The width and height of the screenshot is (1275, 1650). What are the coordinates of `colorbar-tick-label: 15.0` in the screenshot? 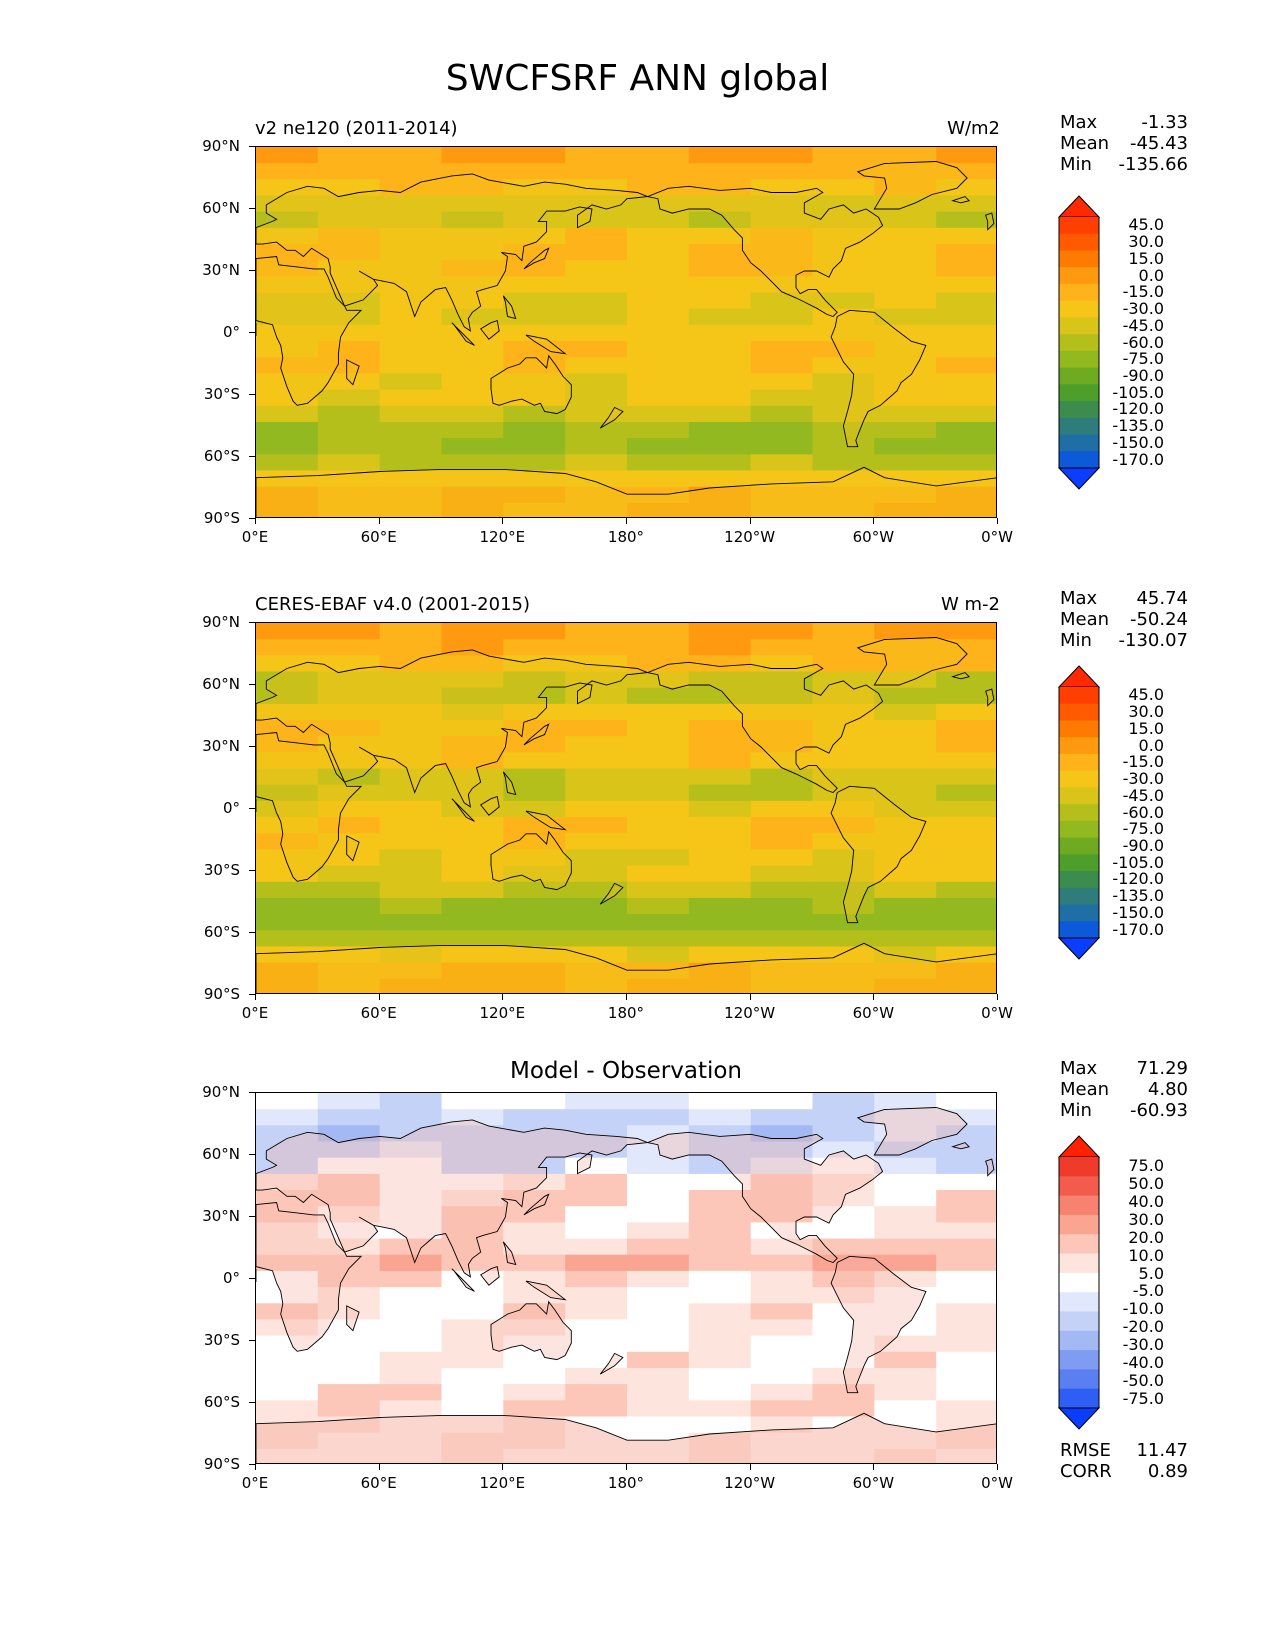 It's located at (1146, 728).